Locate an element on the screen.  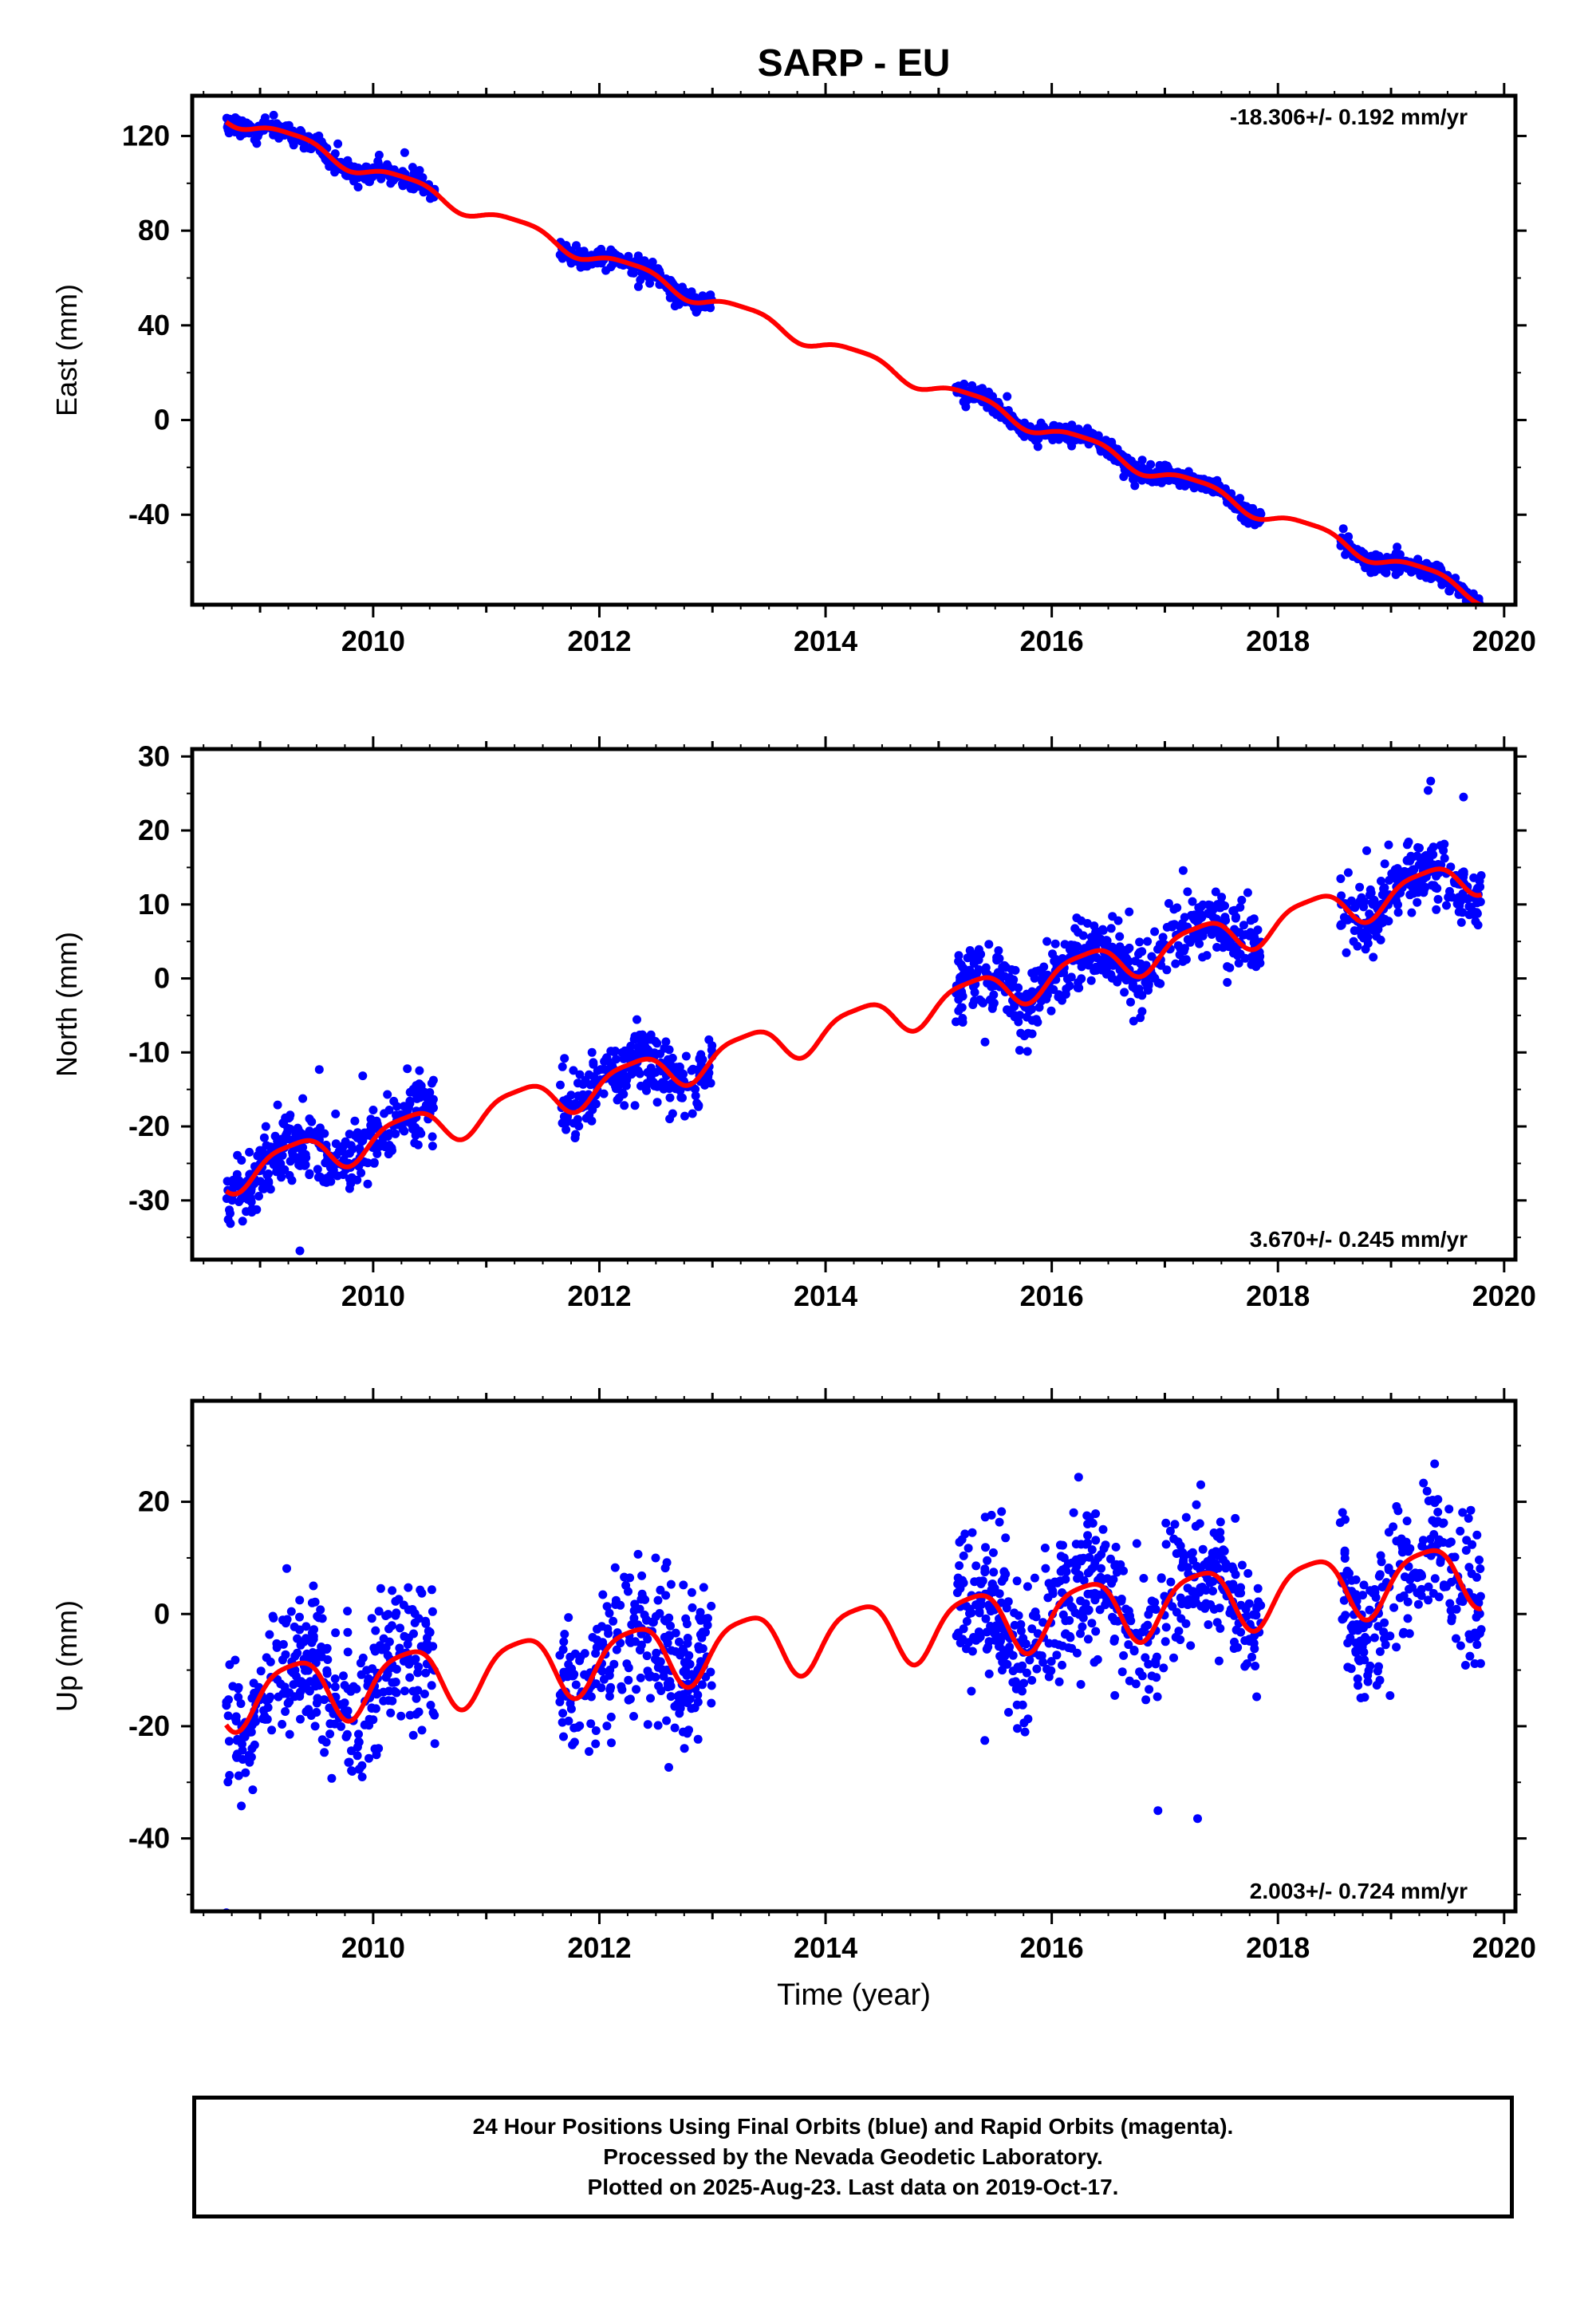
y-tick-label: 20 is located at coordinates (154, 1501).